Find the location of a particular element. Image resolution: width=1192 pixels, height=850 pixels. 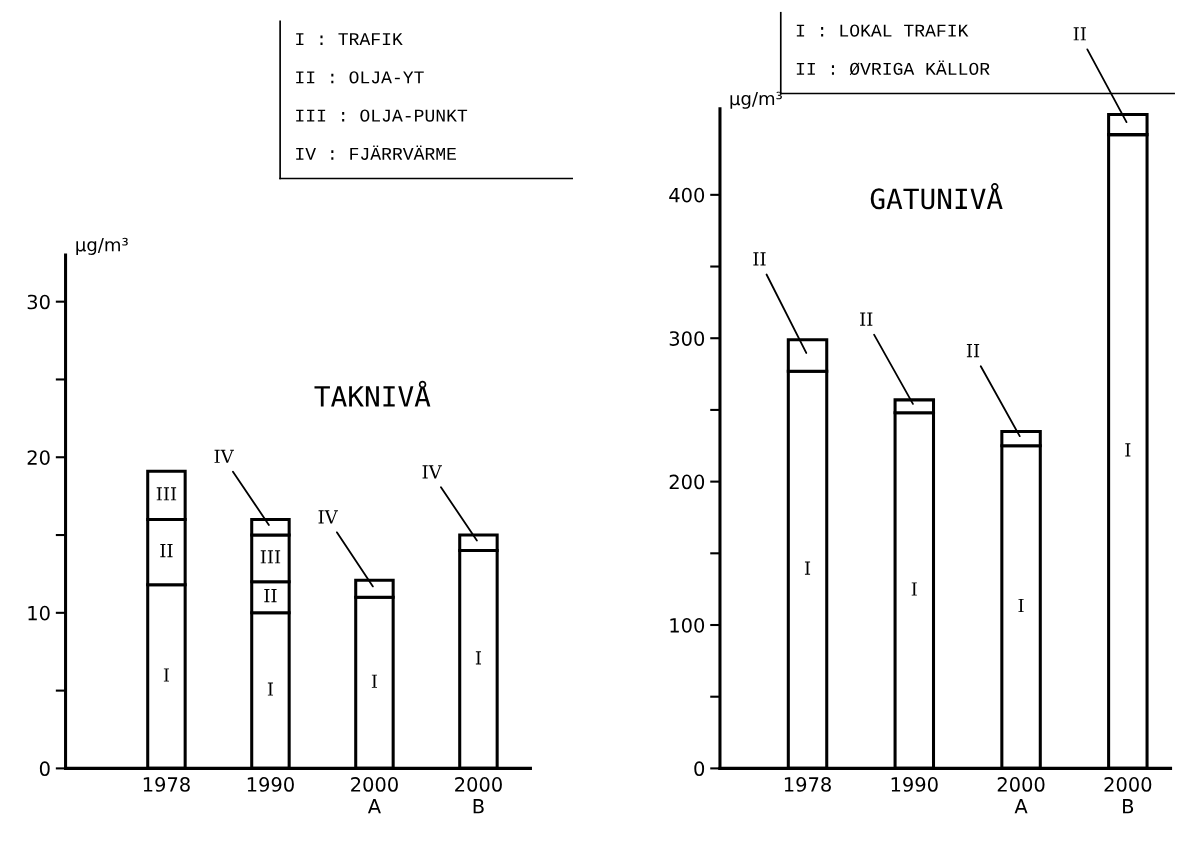

text: II : ØVRIGA KÄLLOR is located at coordinates (893, 68).